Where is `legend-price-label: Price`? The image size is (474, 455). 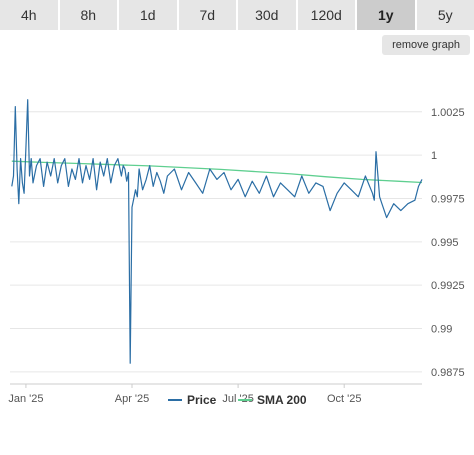 legend-price-label: Price is located at coordinates (202, 400).